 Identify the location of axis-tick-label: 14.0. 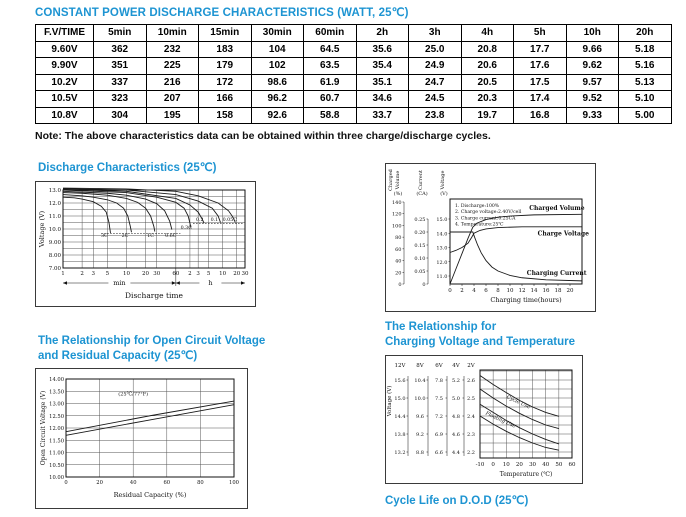
(441, 234).